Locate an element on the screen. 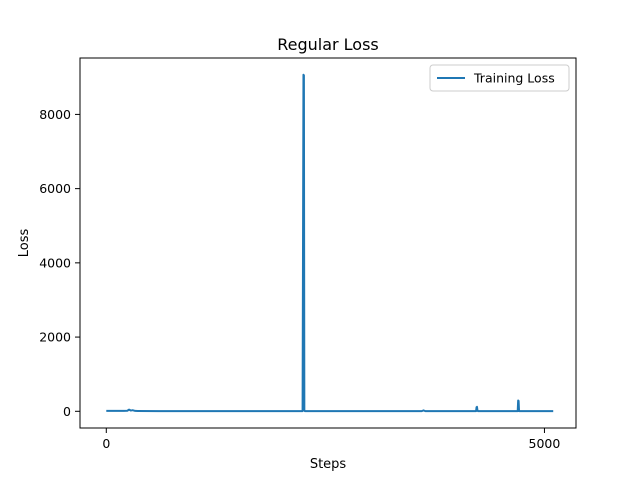 The height and width of the screenshot is (480, 640). y-tick-label: 4000 is located at coordinates (55, 262).